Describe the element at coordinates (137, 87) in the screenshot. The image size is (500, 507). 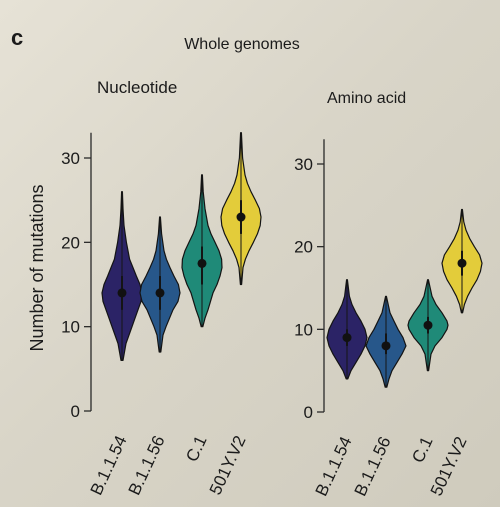
I see `left-panel-title: Nucleotide` at that location.